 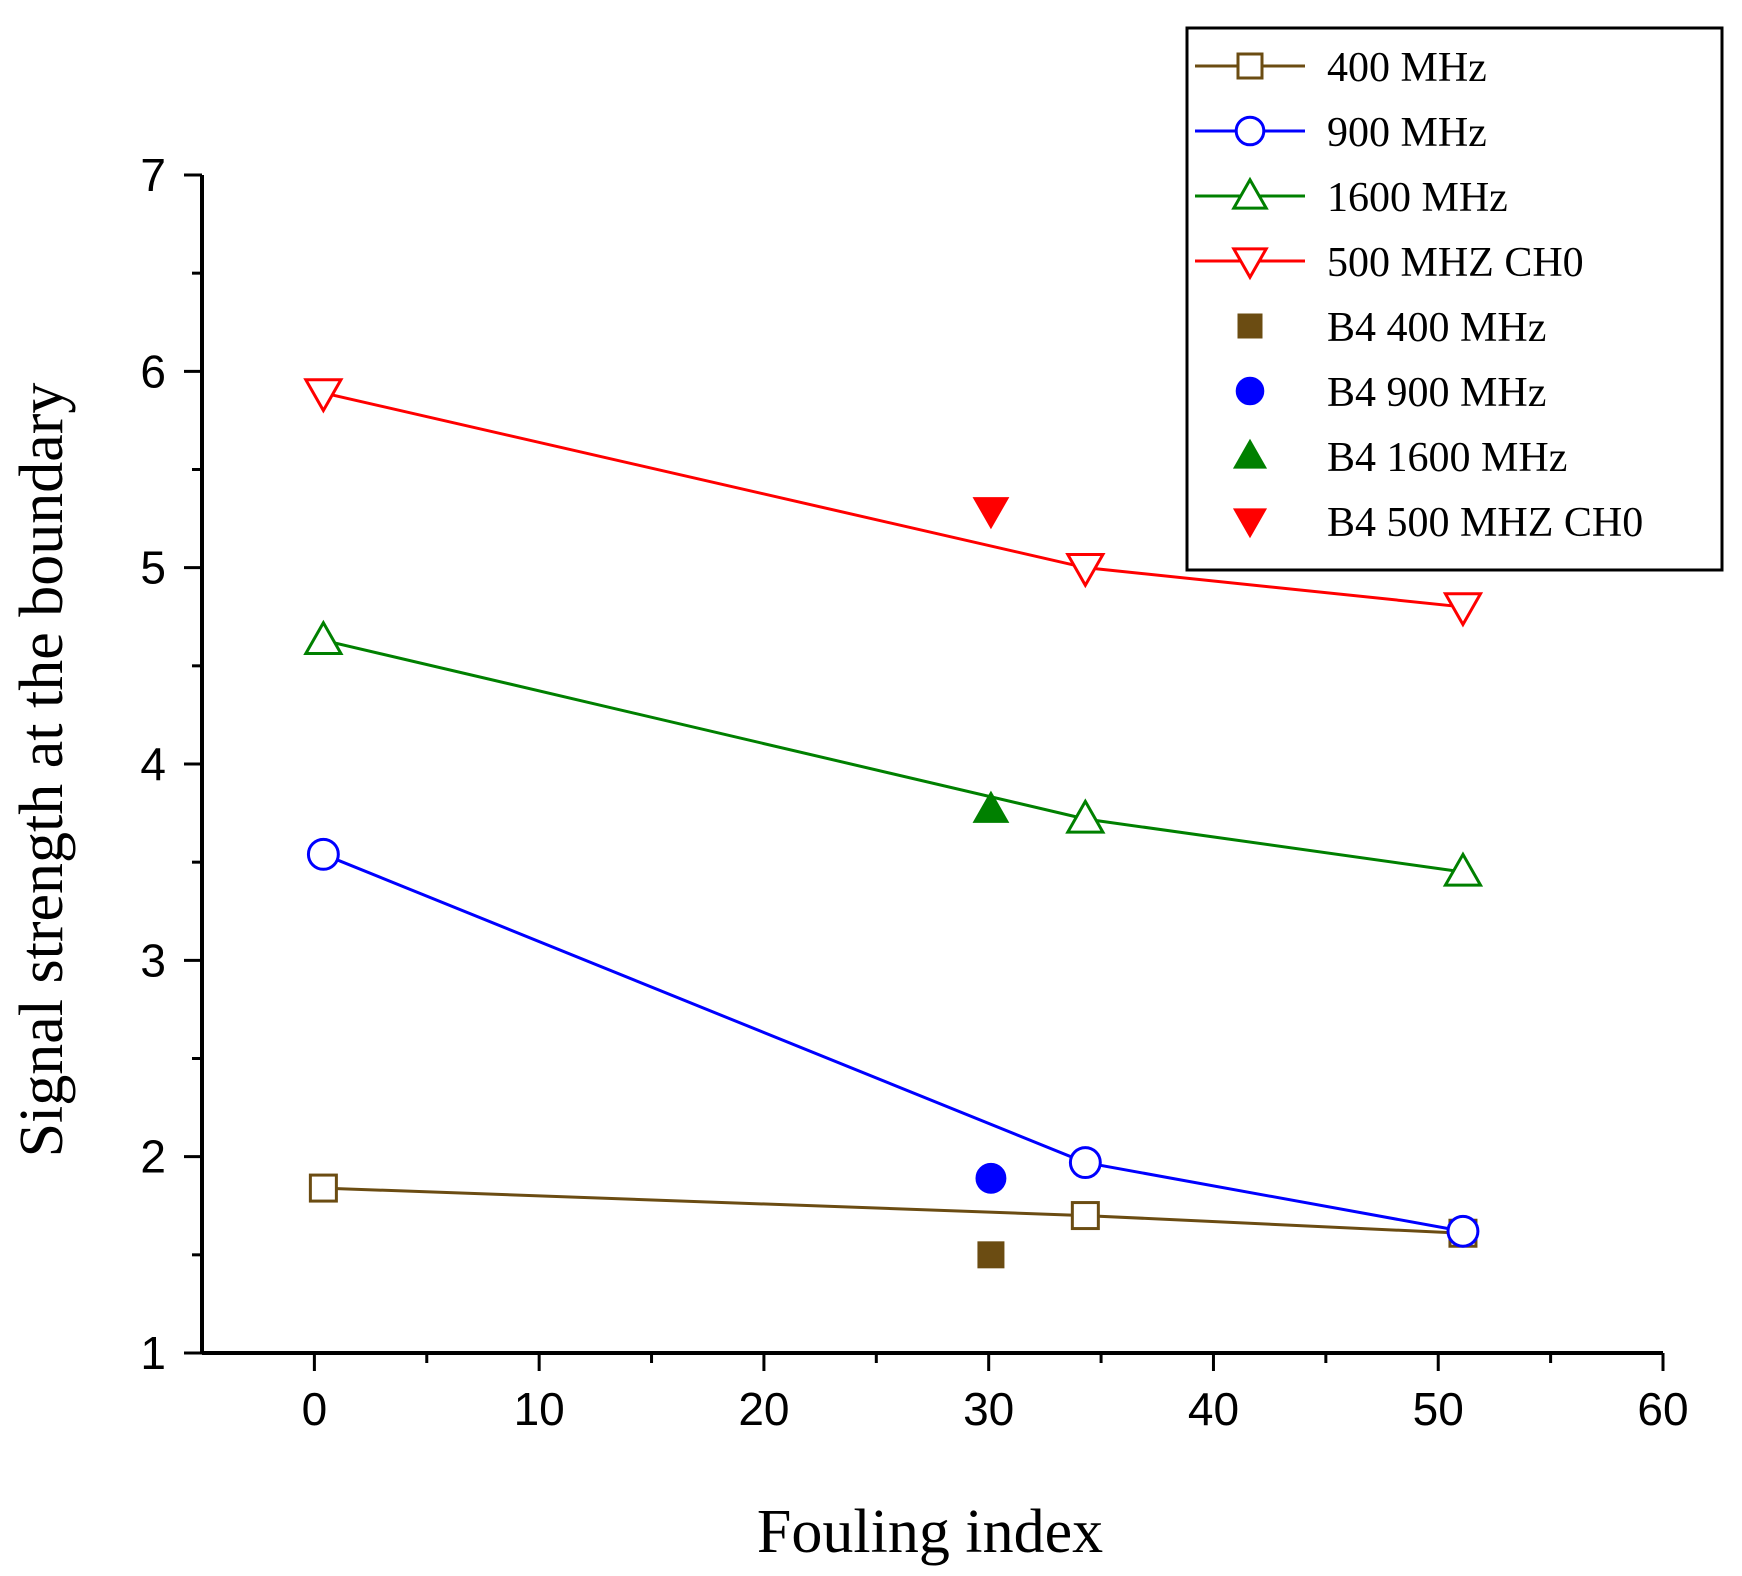 What do you see at coordinates (1417, 198) in the screenshot?
I see `legend-label: 1600 MHz` at bounding box center [1417, 198].